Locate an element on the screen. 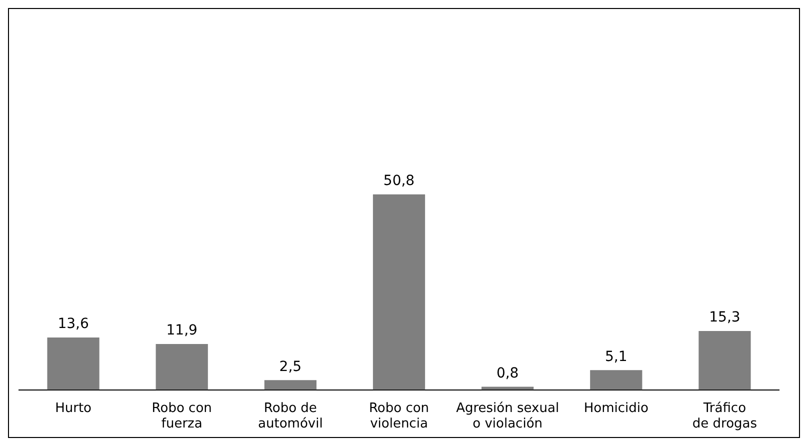 The height and width of the screenshot is (448, 810). x-tick-label: Hurto is located at coordinates (73, 408).